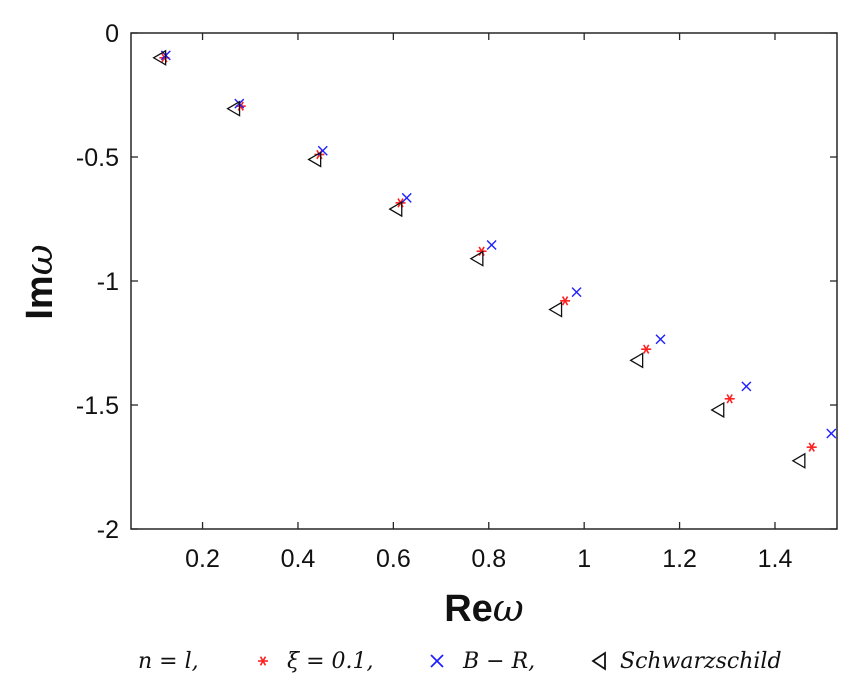 The image size is (858, 685). Describe the element at coordinates (112, 34) in the screenshot. I see `y-tick-label: 0` at that location.